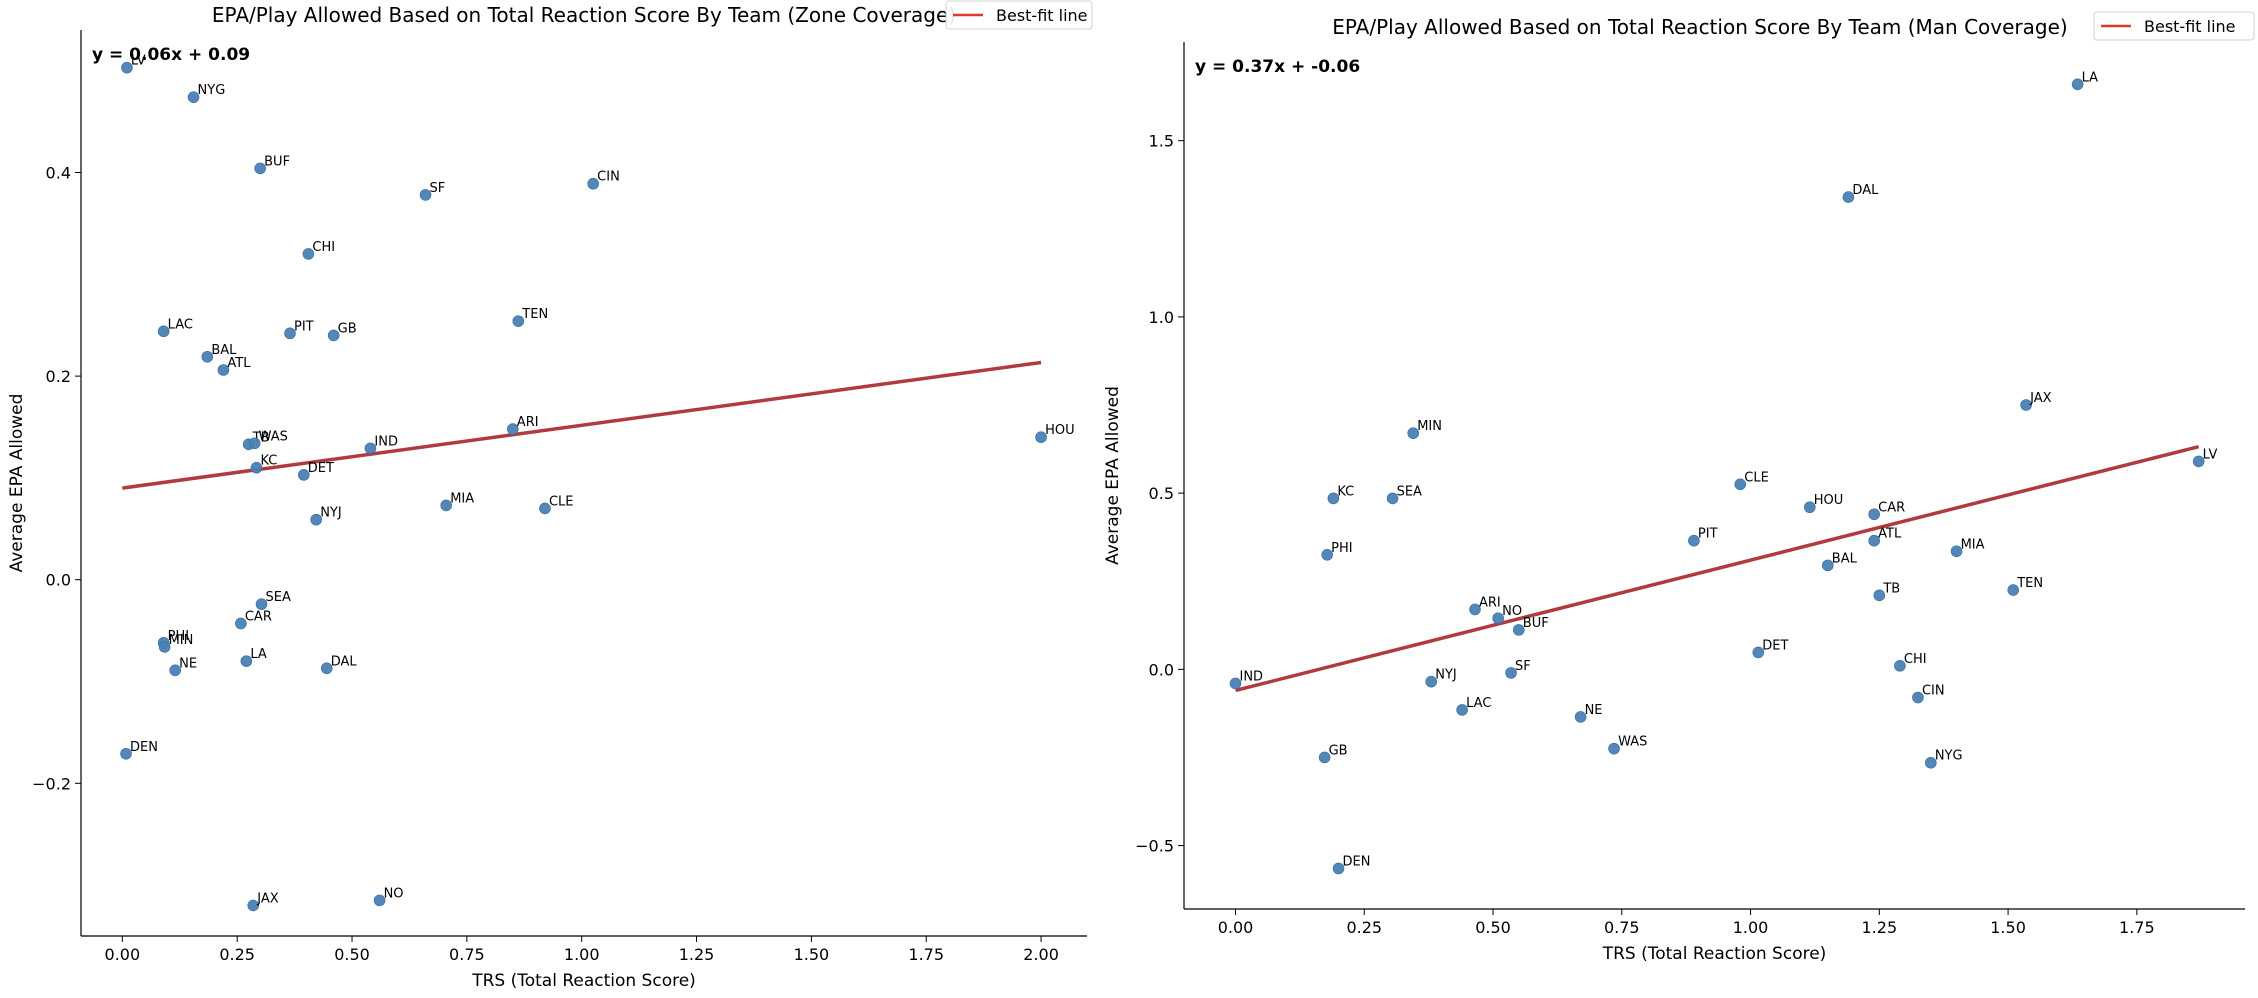 The height and width of the screenshot is (998, 2258). Describe the element at coordinates (239, 363) in the screenshot. I see `point-label-atl: ATL` at that location.